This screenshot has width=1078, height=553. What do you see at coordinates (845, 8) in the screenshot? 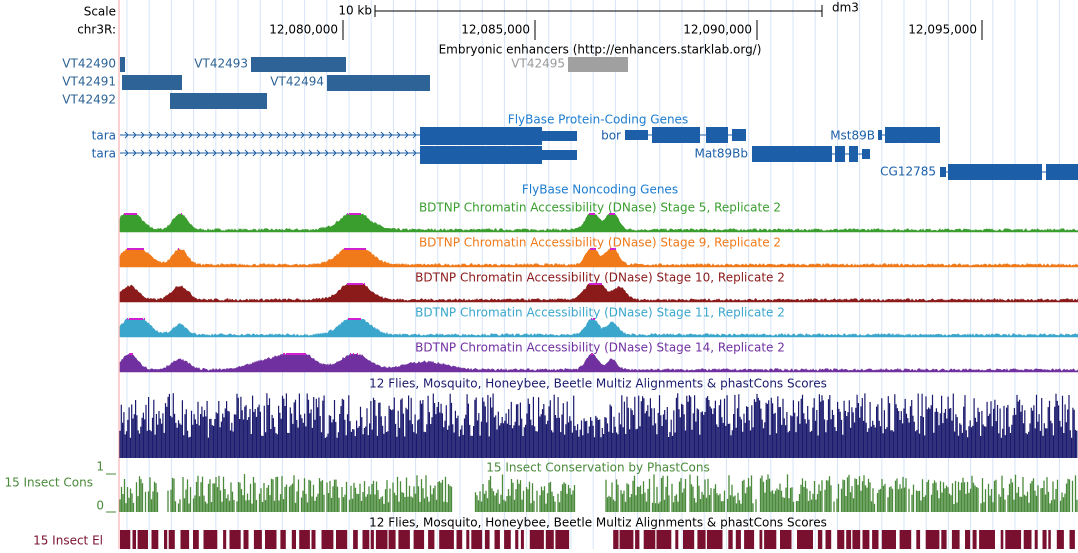
I see `assembly-label: dm3` at bounding box center [845, 8].